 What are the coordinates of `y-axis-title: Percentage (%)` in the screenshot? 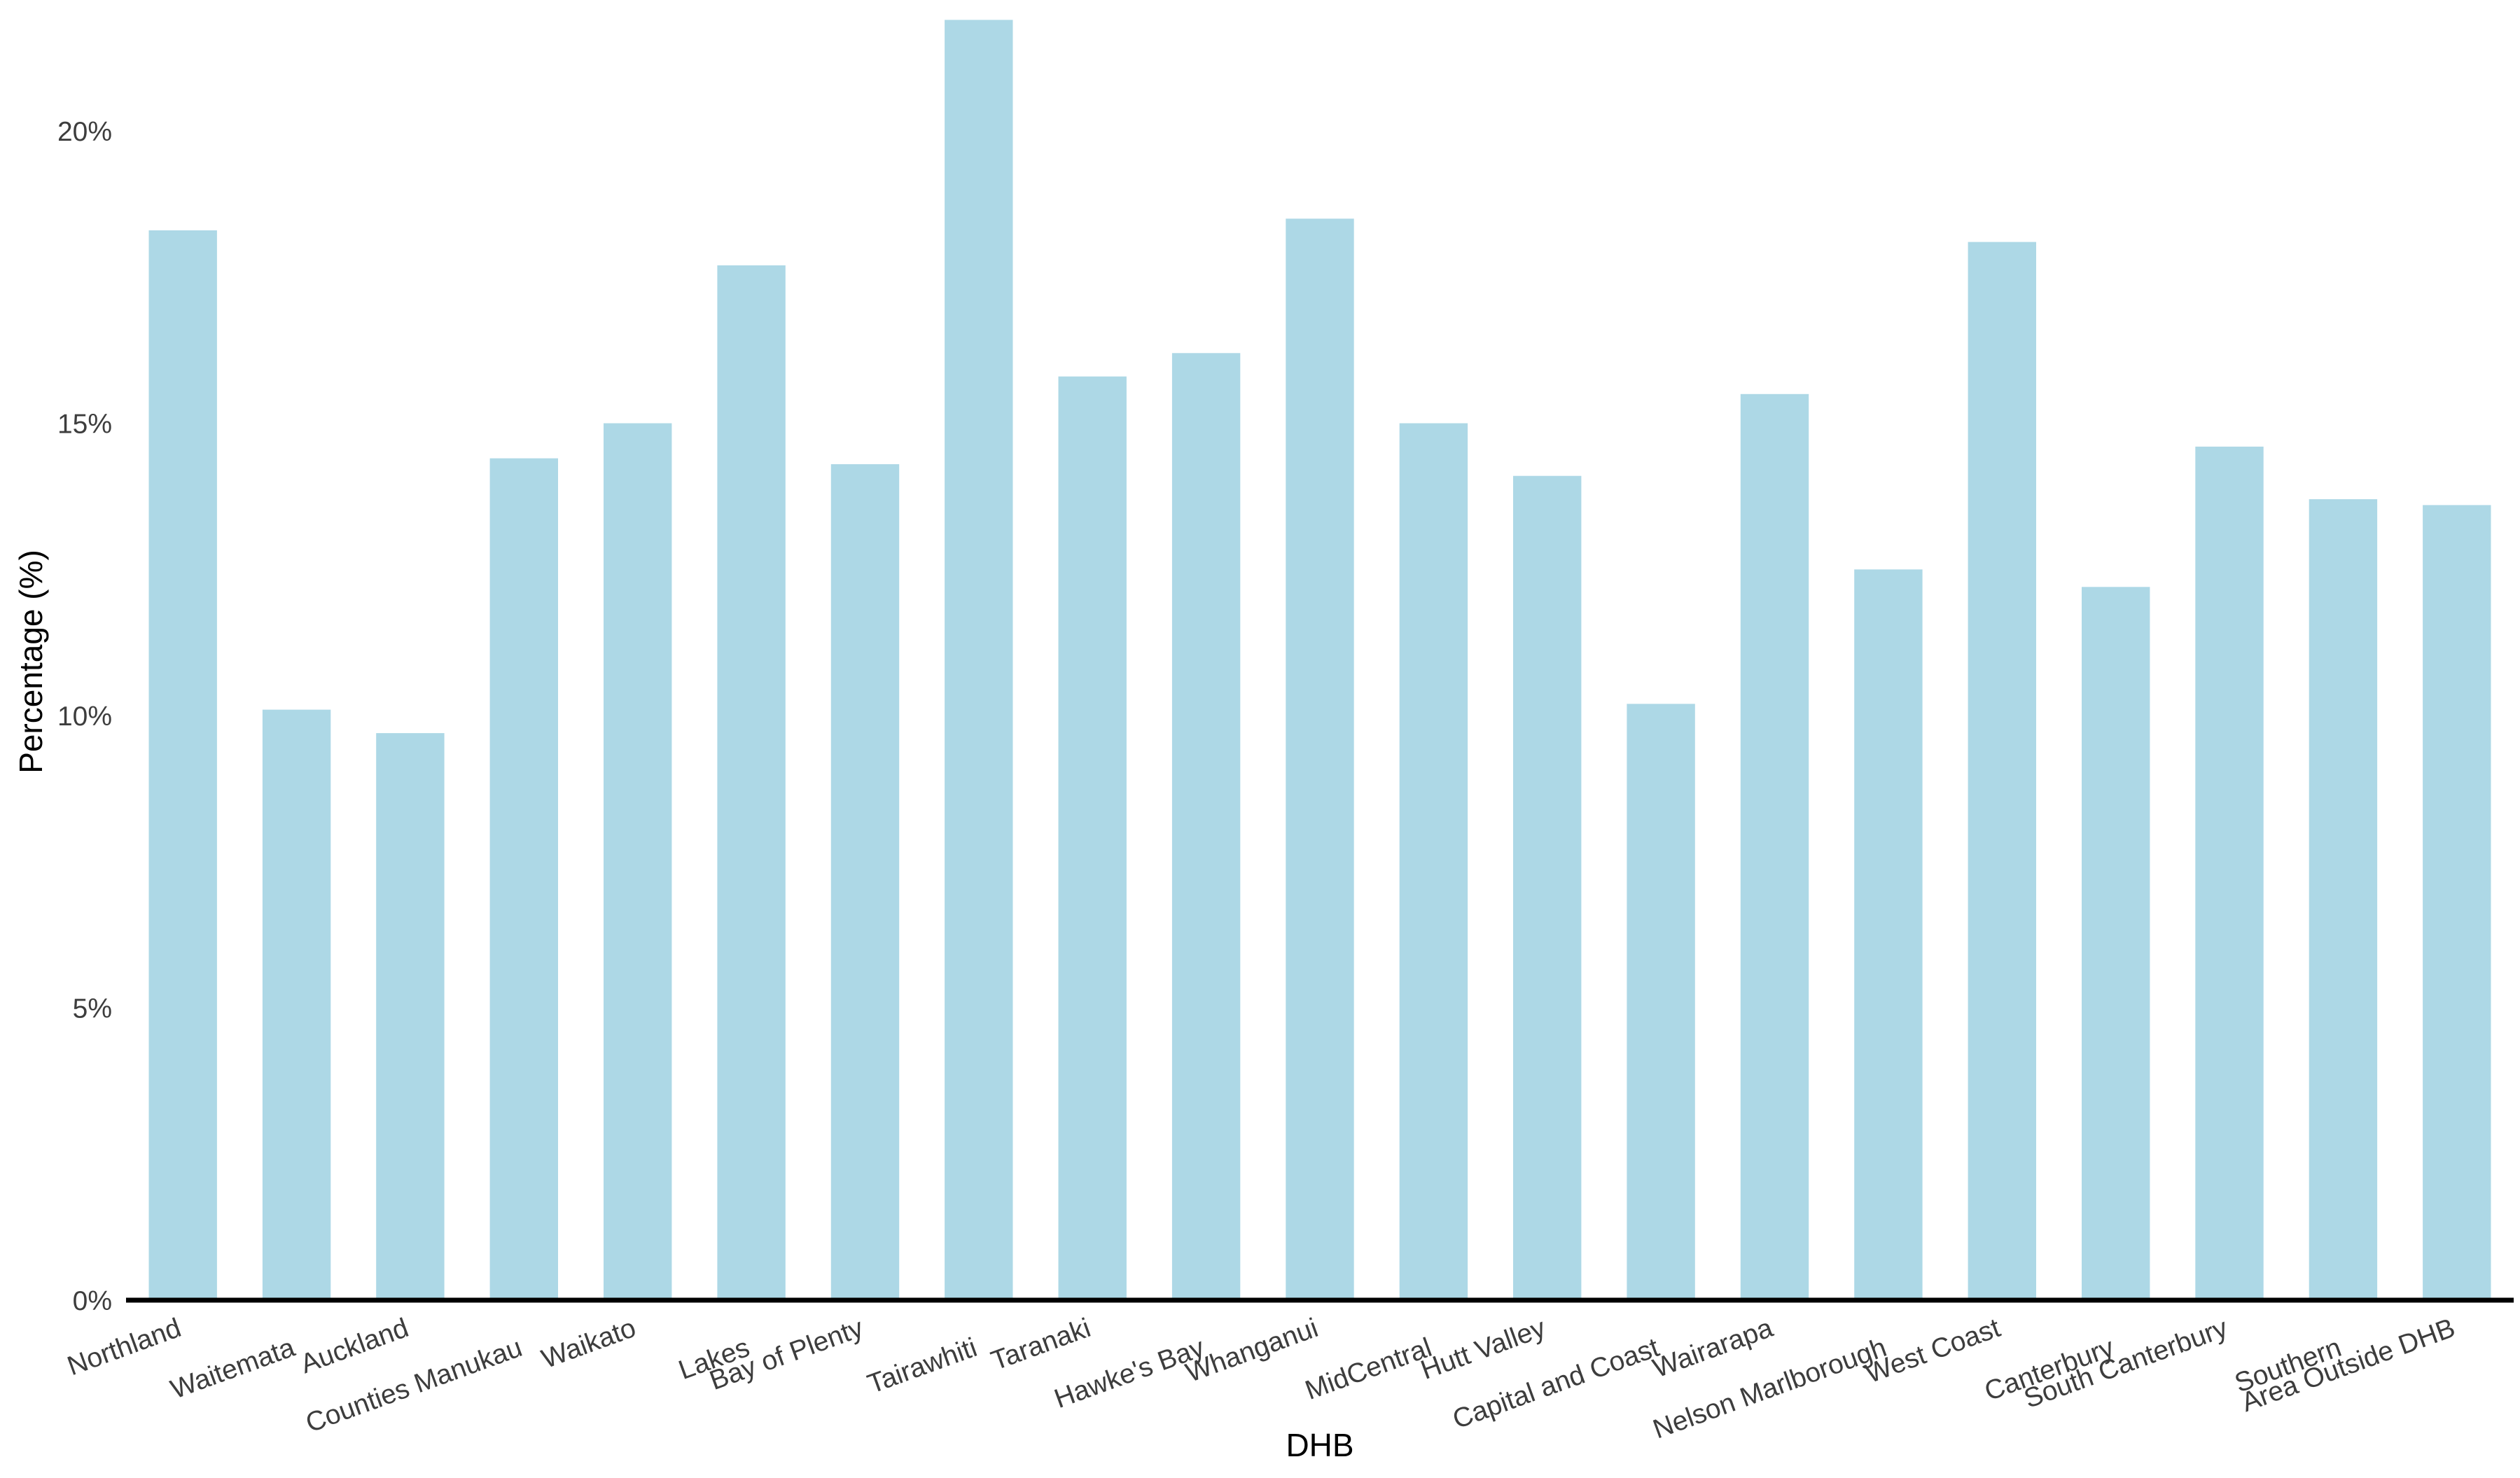 It's located at (31, 662).